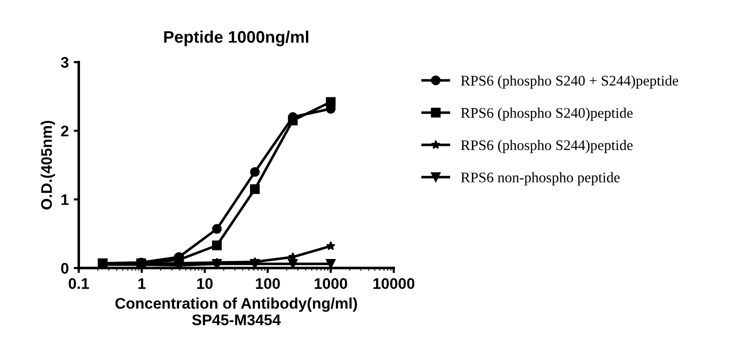 The height and width of the screenshot is (355, 750). What do you see at coordinates (331, 283) in the screenshot?
I see `x-tick-label: 1000` at bounding box center [331, 283].